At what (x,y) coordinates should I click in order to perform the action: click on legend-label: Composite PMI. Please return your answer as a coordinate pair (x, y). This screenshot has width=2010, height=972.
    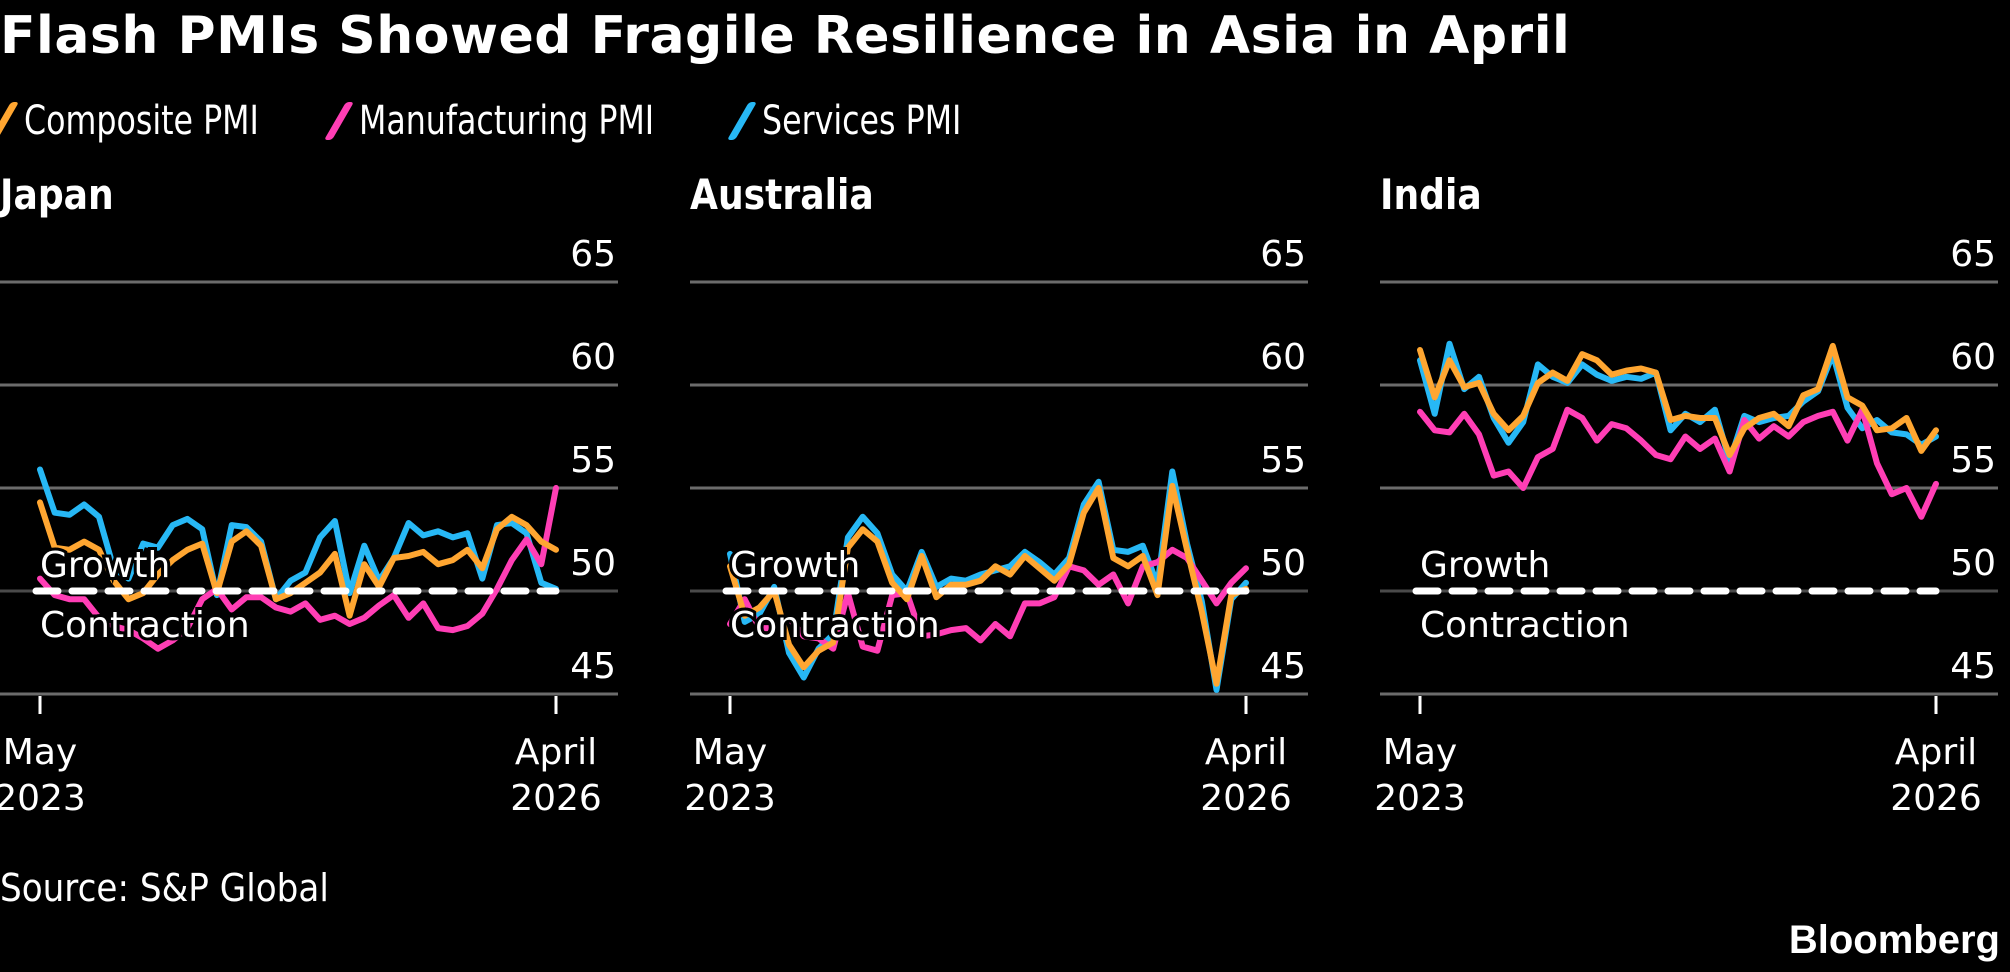
    Looking at the image, I should click on (141, 121).